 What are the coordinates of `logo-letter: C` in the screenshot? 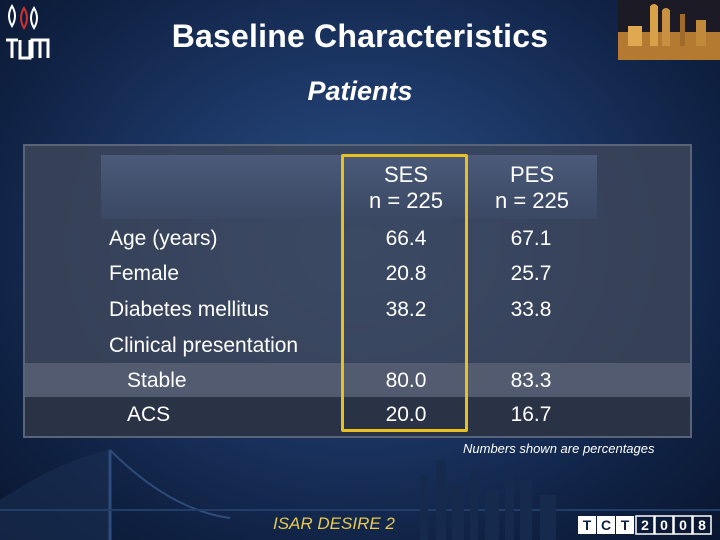 It's located at (606, 525).